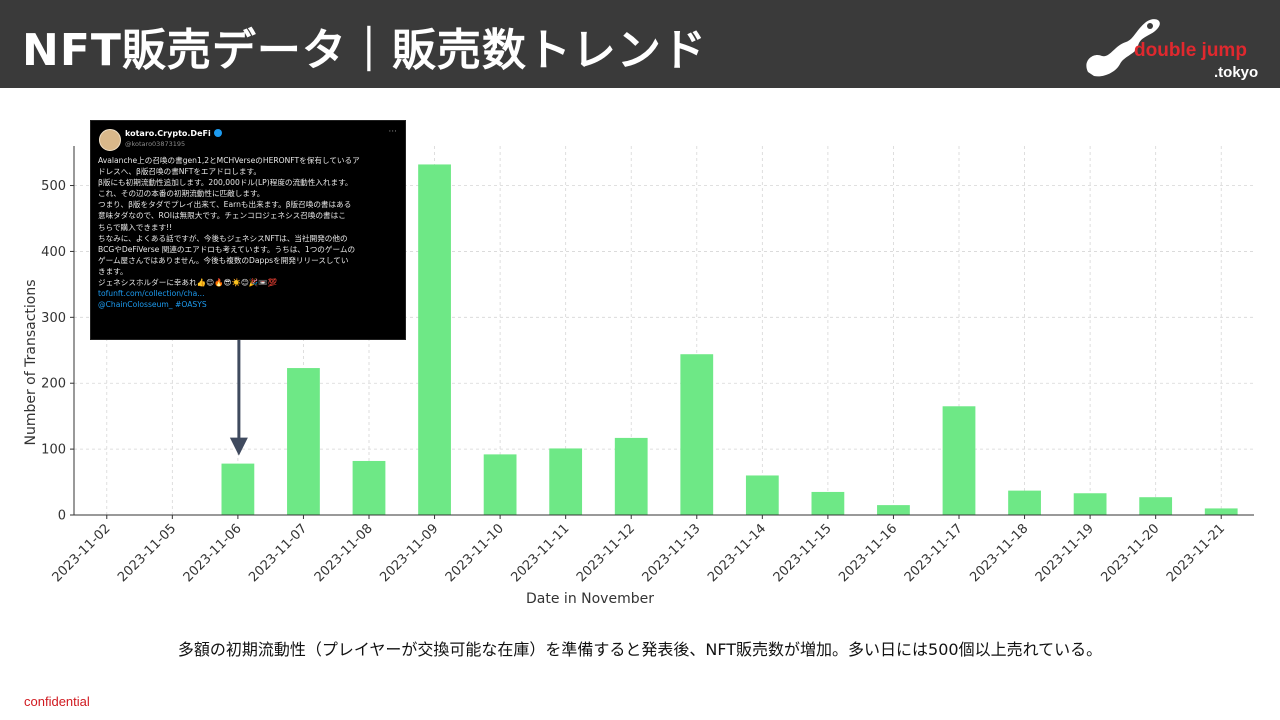 This screenshot has height=720, width=1280. What do you see at coordinates (1190, 50) in the screenshot?
I see `logo-text-double-jump: double jump` at bounding box center [1190, 50].